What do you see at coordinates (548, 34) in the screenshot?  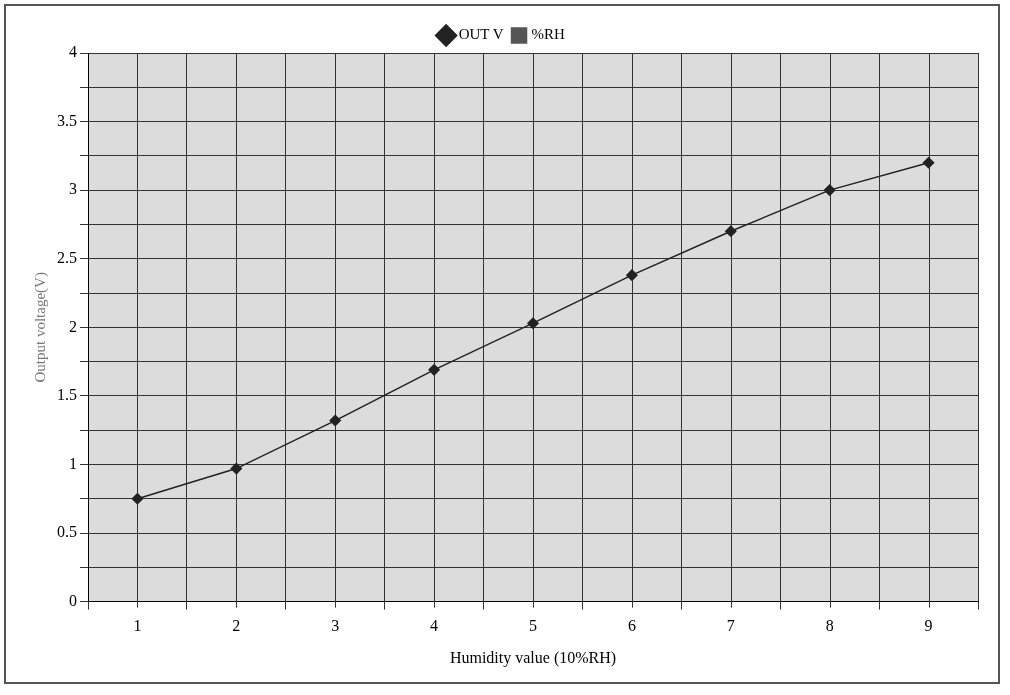 I see `legend-label: %RH` at bounding box center [548, 34].